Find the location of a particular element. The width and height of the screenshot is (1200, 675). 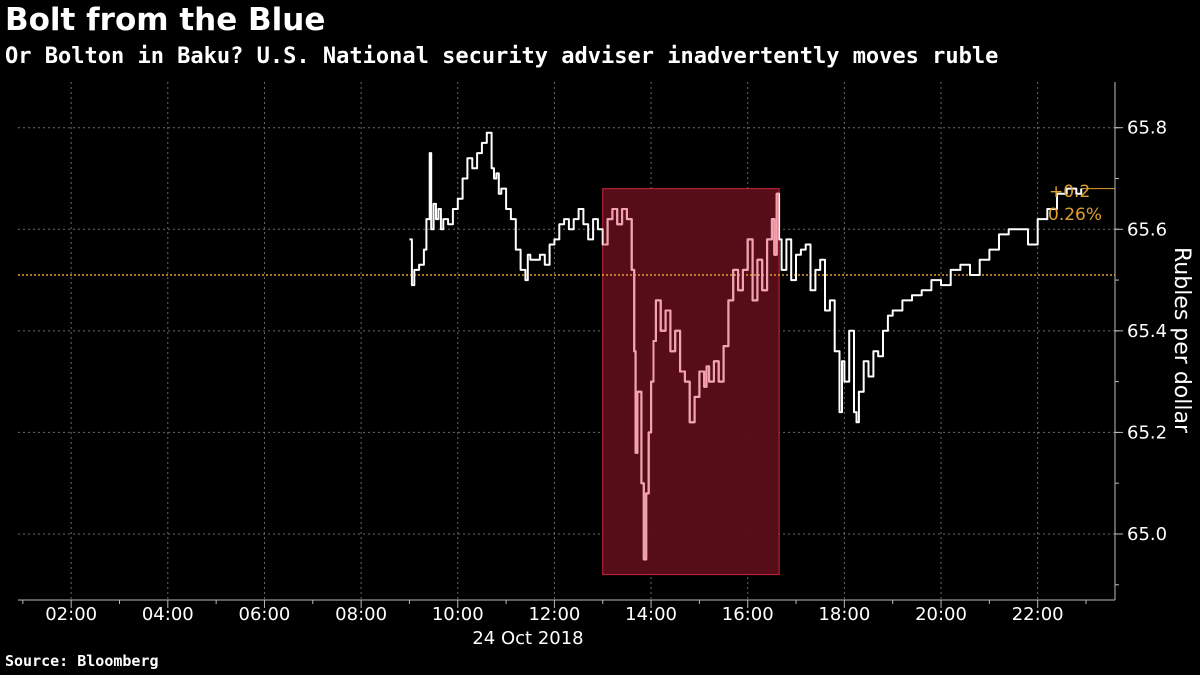

reference-layer is located at coordinates (566, 232).